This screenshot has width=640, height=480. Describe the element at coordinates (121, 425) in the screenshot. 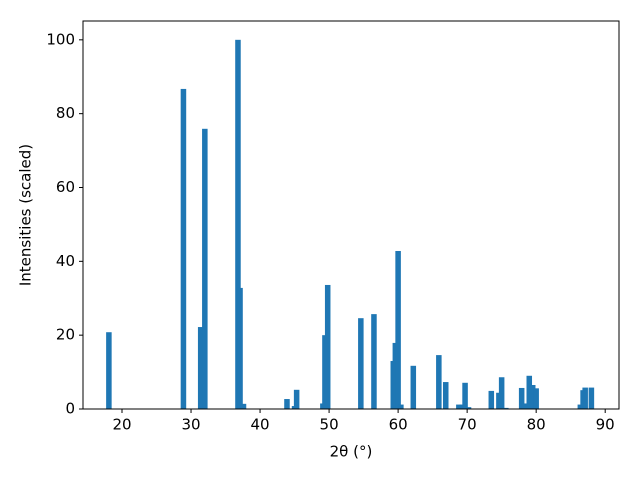

I see `x-tick-label: 20` at that location.